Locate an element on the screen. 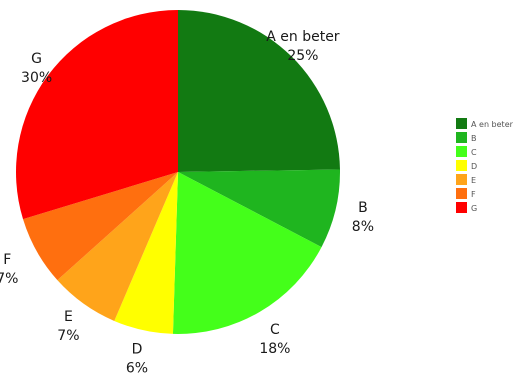 The image size is (520, 385). slice-category: E is located at coordinates (68, 317).